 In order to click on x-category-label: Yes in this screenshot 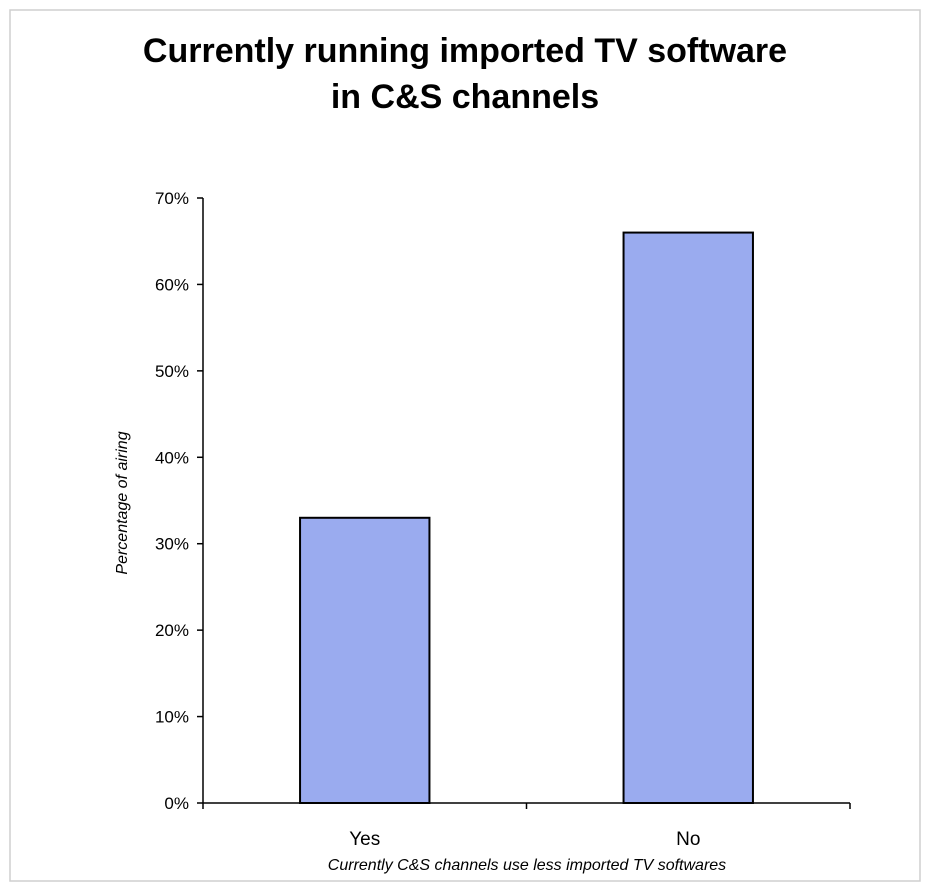, I will do `click(364, 839)`.